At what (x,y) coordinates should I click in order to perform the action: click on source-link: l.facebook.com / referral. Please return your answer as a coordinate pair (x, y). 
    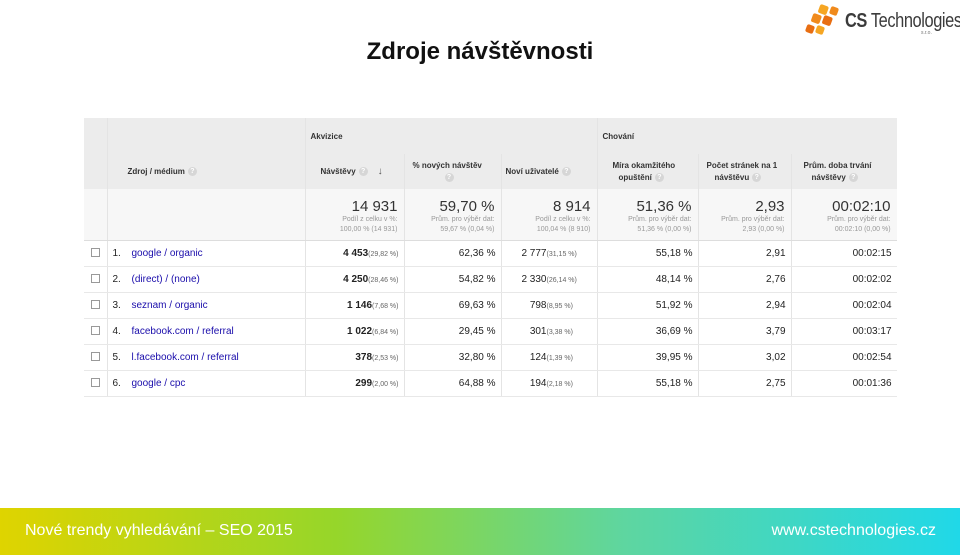
    Looking at the image, I should click on (185, 357).